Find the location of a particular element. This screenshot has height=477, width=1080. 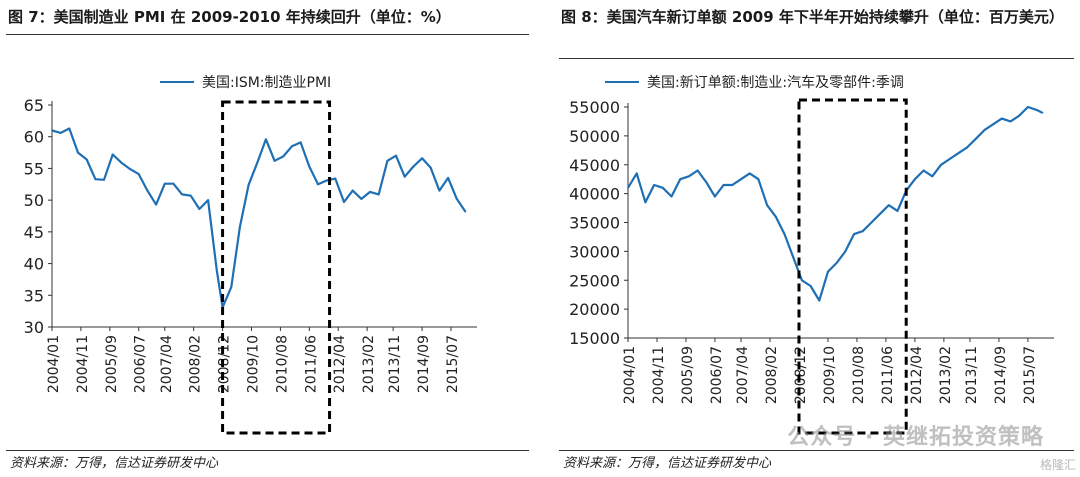

right-x-tick-label: 2008/12 is located at coordinates (801, 375).